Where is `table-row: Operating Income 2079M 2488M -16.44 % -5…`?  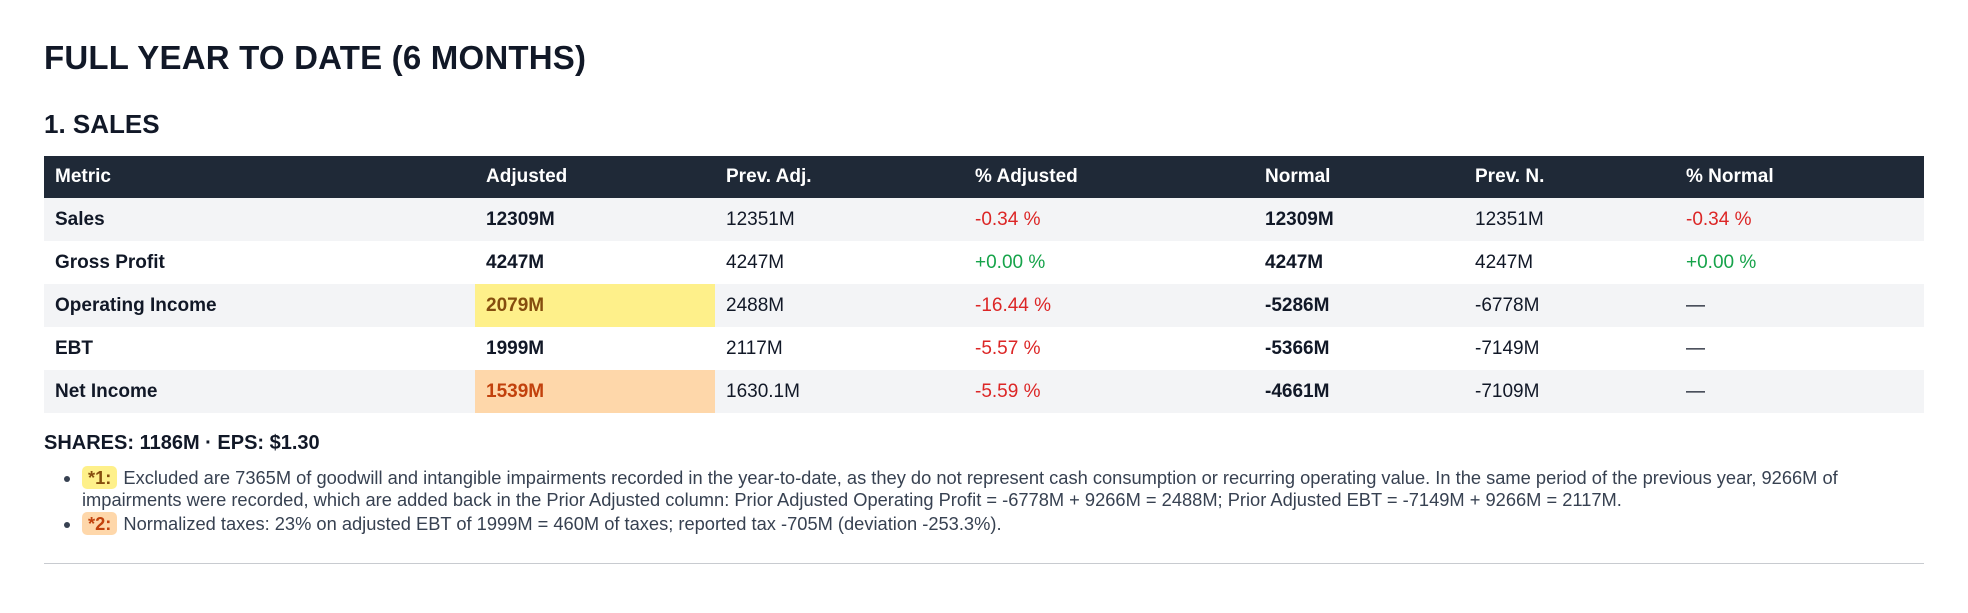 table-row: Operating Income 2079M 2488M -16.44 % -5… is located at coordinates (984, 305).